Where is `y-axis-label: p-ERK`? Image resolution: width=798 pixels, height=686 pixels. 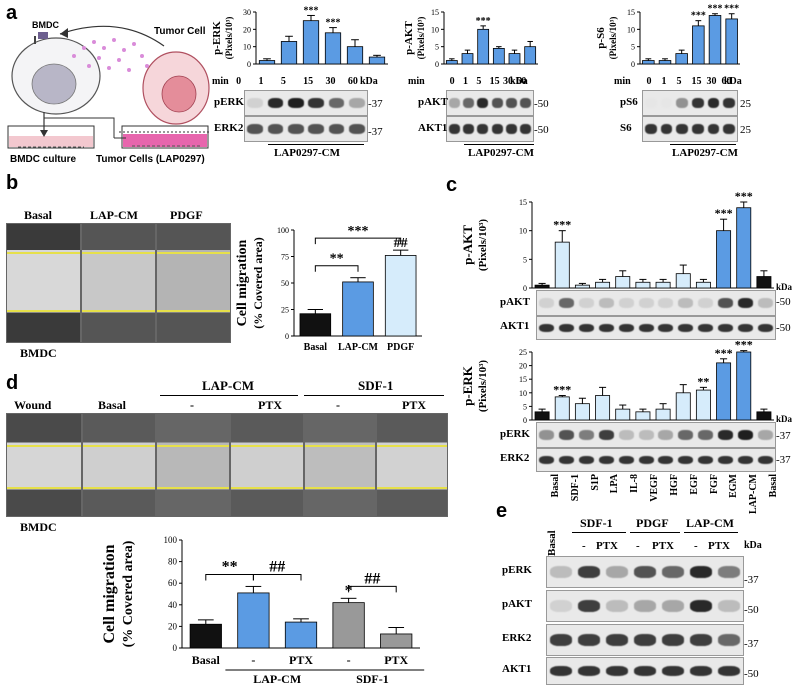
y-axis-label: p-ERK is located at coordinates (217, 38).